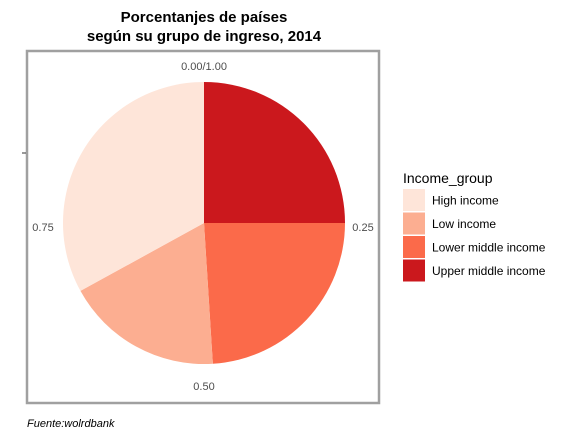 Image resolution: width=574 pixels, height=438 pixels. Describe the element at coordinates (465, 201) in the screenshot. I see `legend-label-high-income: High income` at that location.